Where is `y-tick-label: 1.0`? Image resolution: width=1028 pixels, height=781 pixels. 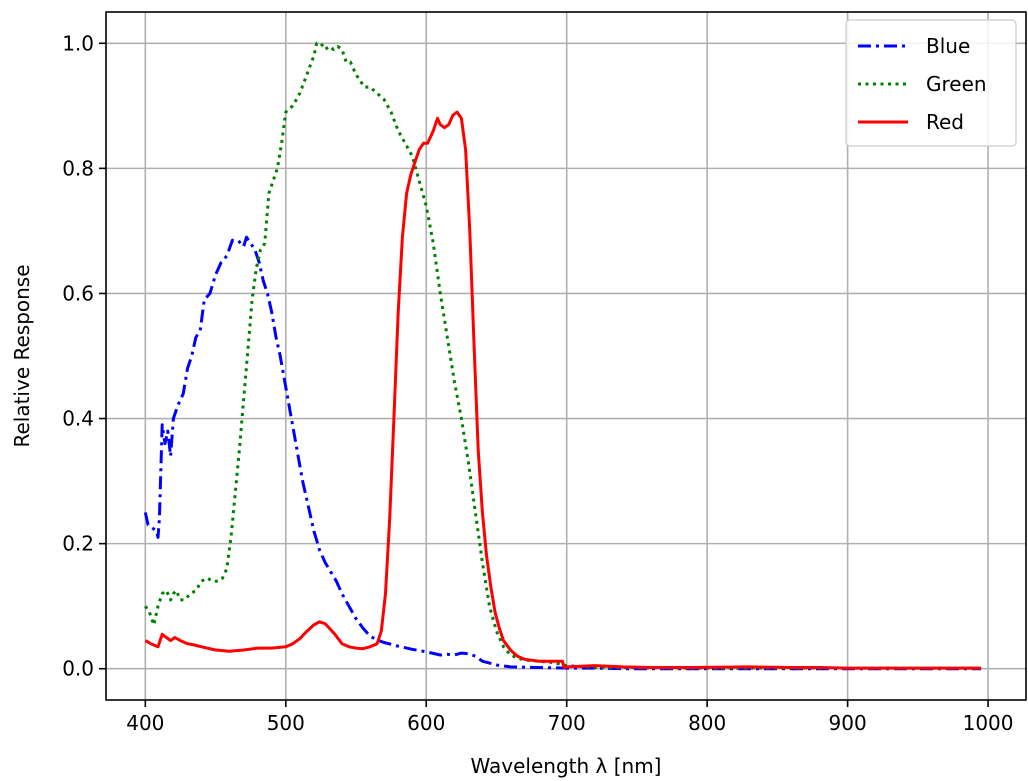
y-tick-label: 1.0 is located at coordinates (78, 43).